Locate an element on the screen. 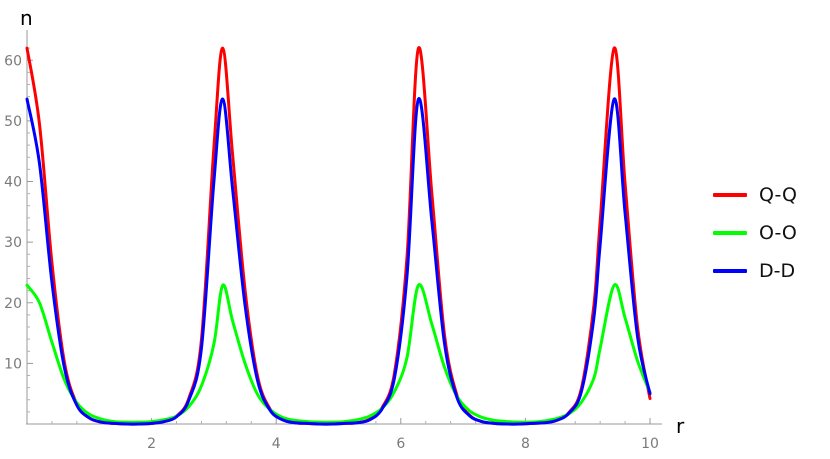 This screenshot has width=830, height=459. y-tick-label: 20 is located at coordinates (13, 304).